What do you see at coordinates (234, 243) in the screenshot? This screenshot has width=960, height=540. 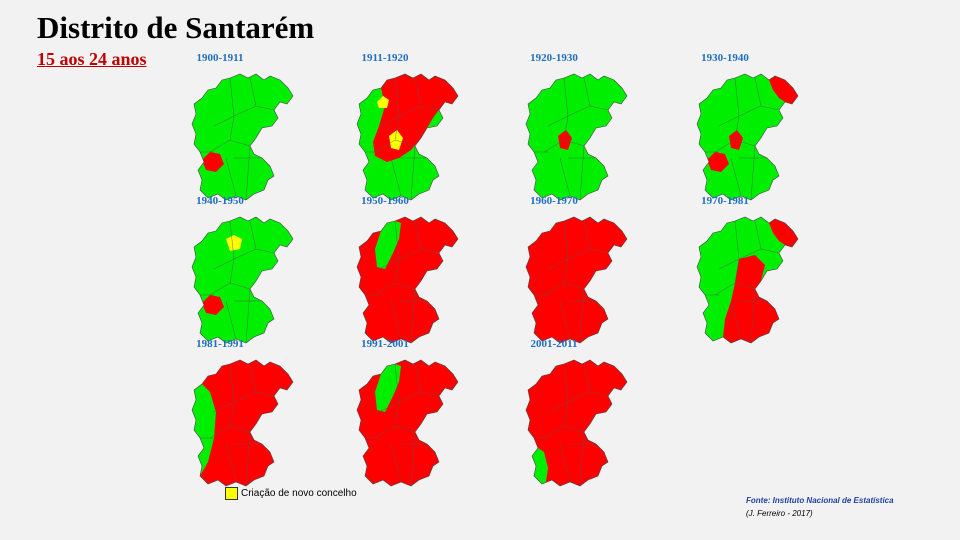 I see `map-region-upper-middle-spot` at bounding box center [234, 243].